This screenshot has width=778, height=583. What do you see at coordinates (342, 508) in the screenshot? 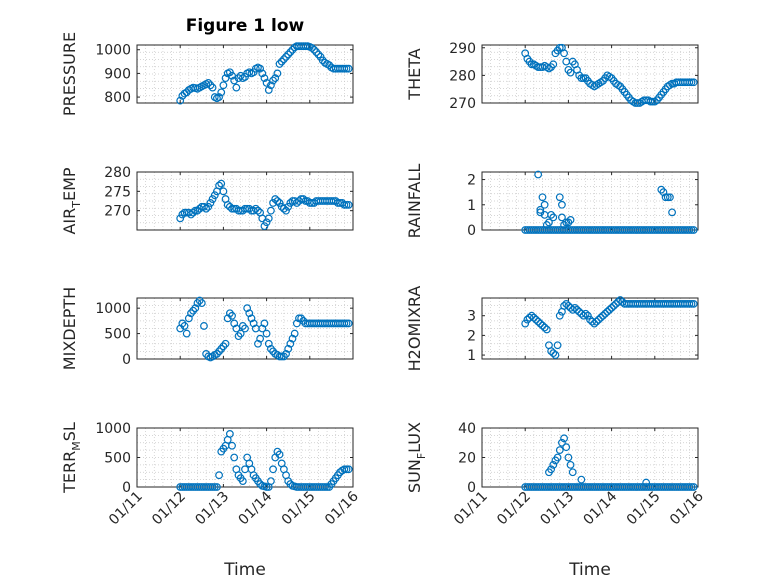
I see `x-tick-label: 01/16` at bounding box center [342, 508].